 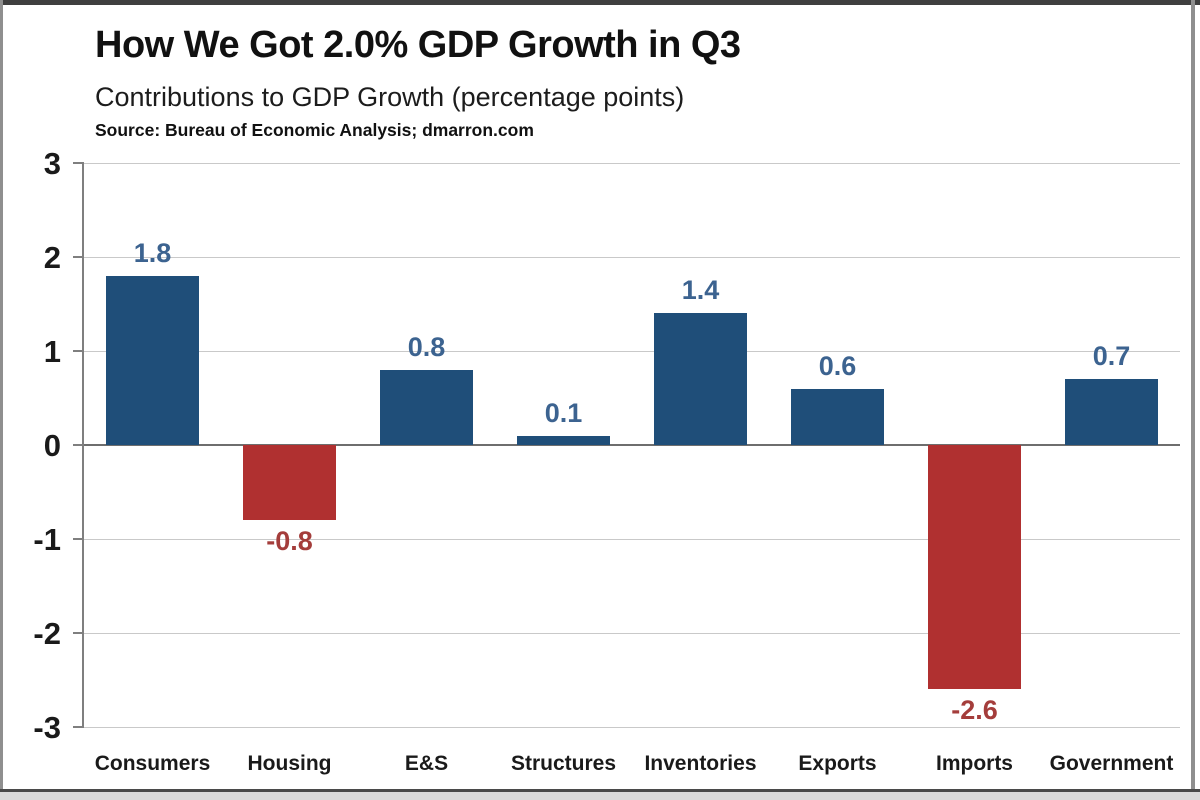 What do you see at coordinates (974, 567) in the screenshot?
I see `bar-imports` at bounding box center [974, 567].